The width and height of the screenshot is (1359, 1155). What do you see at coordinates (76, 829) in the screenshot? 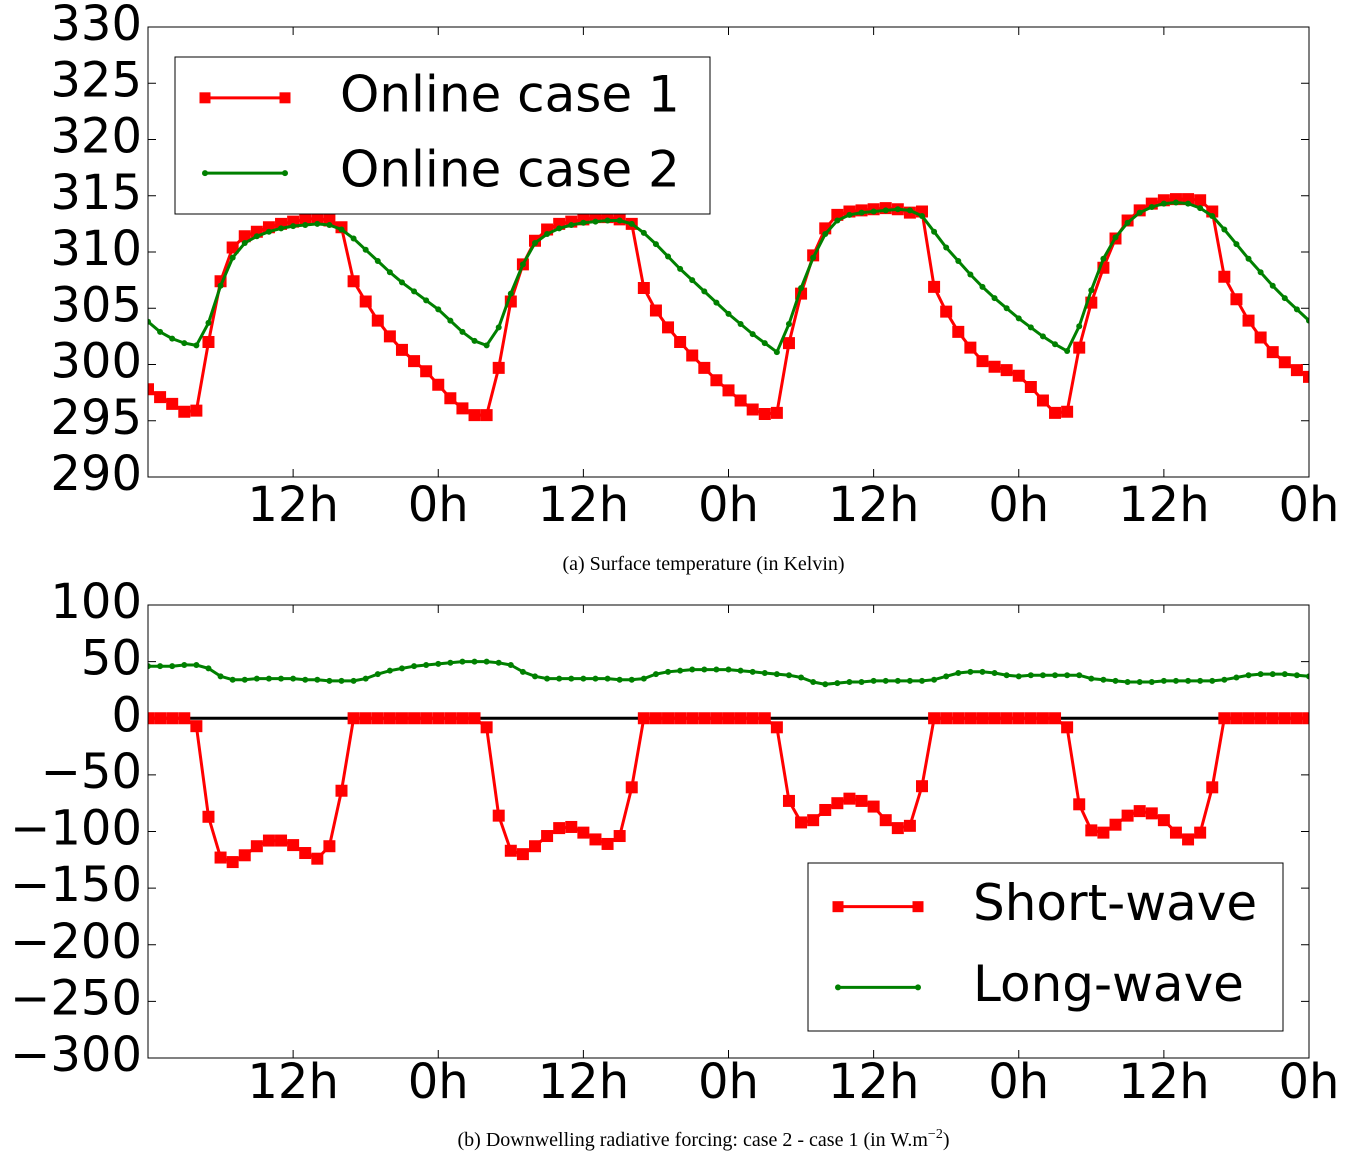
I see `y-tick-label: −100` at bounding box center [76, 829].